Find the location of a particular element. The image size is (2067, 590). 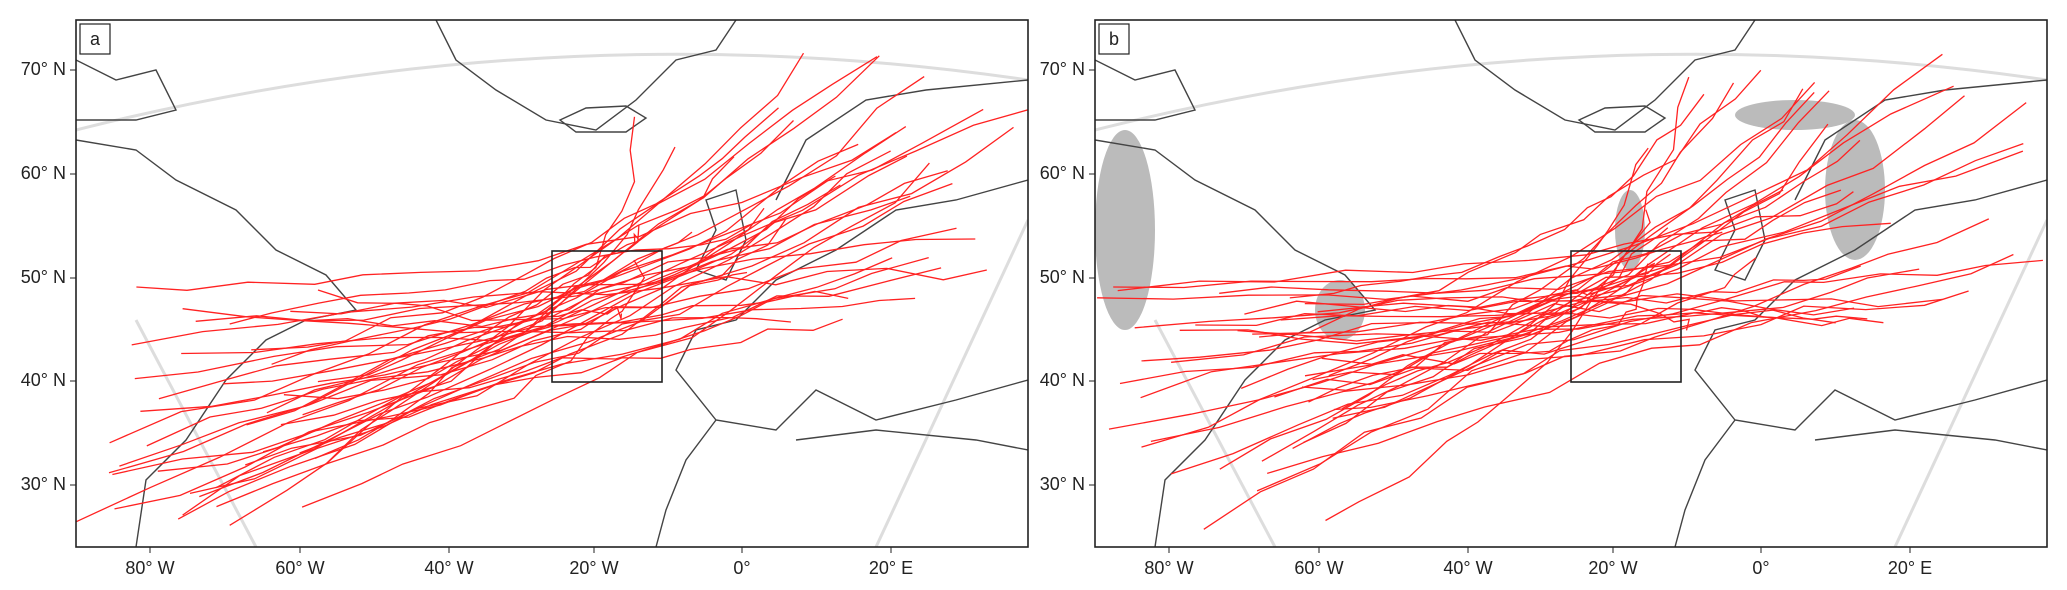

panel-label: b is located at coordinates (1114, 39).